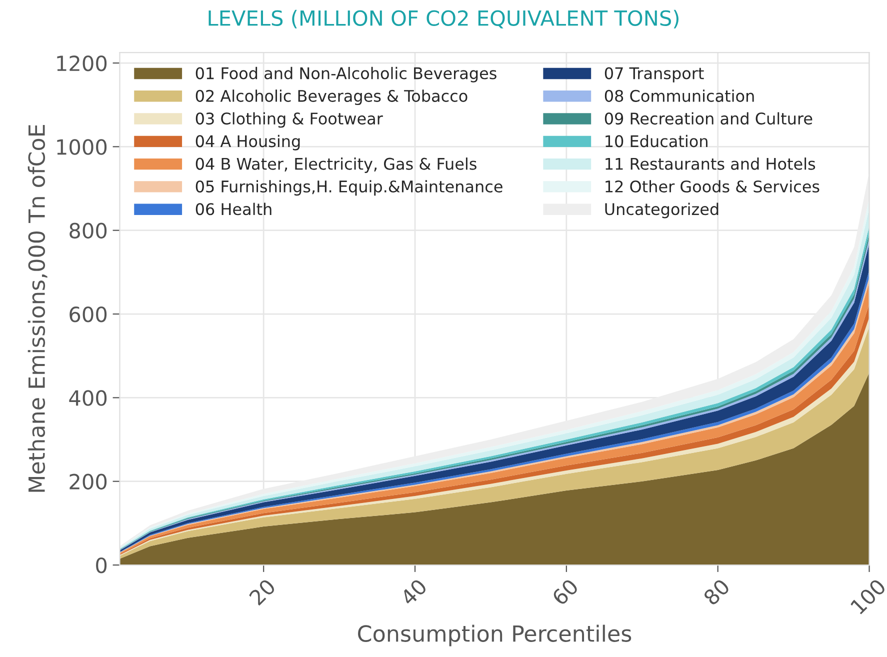 The height and width of the screenshot is (657, 887). Describe the element at coordinates (349, 188) in the screenshot. I see `legend-label: 05 Furnishings,H. Equip.&Maintenance` at that location.